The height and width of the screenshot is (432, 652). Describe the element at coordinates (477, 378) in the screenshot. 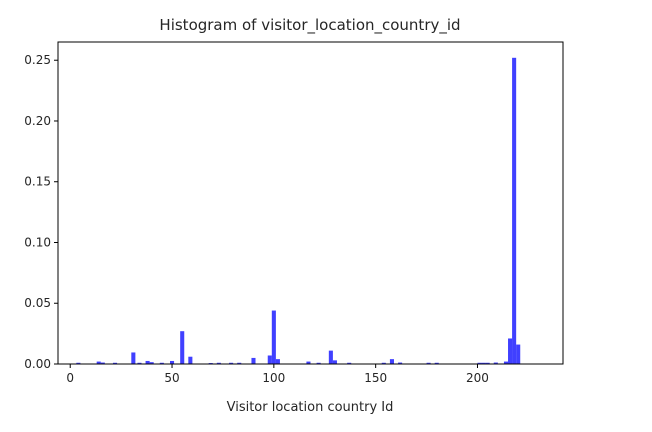

I see `x-tick-label: 200` at that location.